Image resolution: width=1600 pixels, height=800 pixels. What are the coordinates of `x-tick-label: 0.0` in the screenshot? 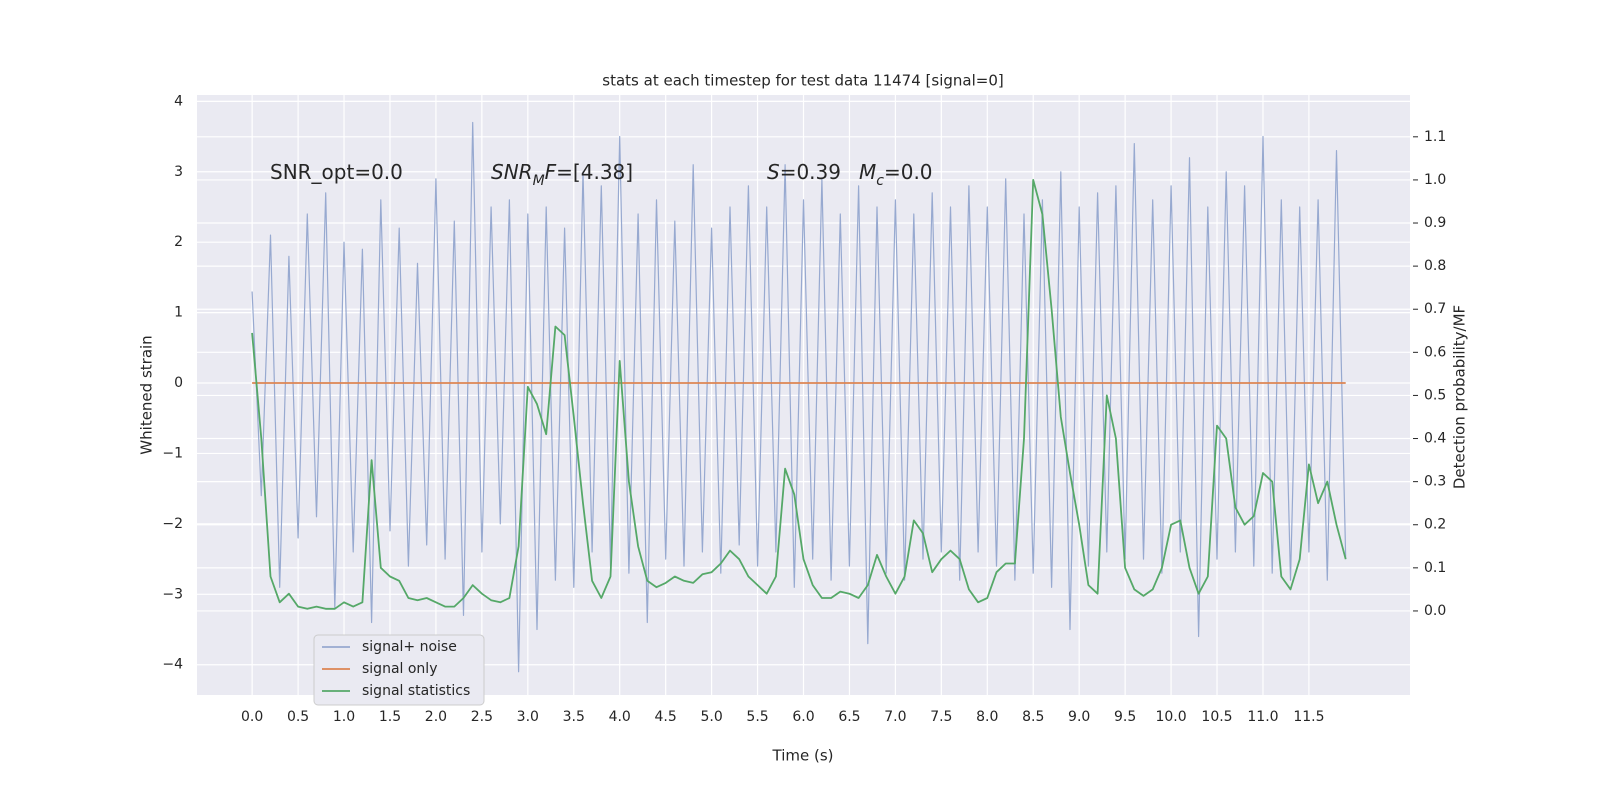 It's located at (252, 717).